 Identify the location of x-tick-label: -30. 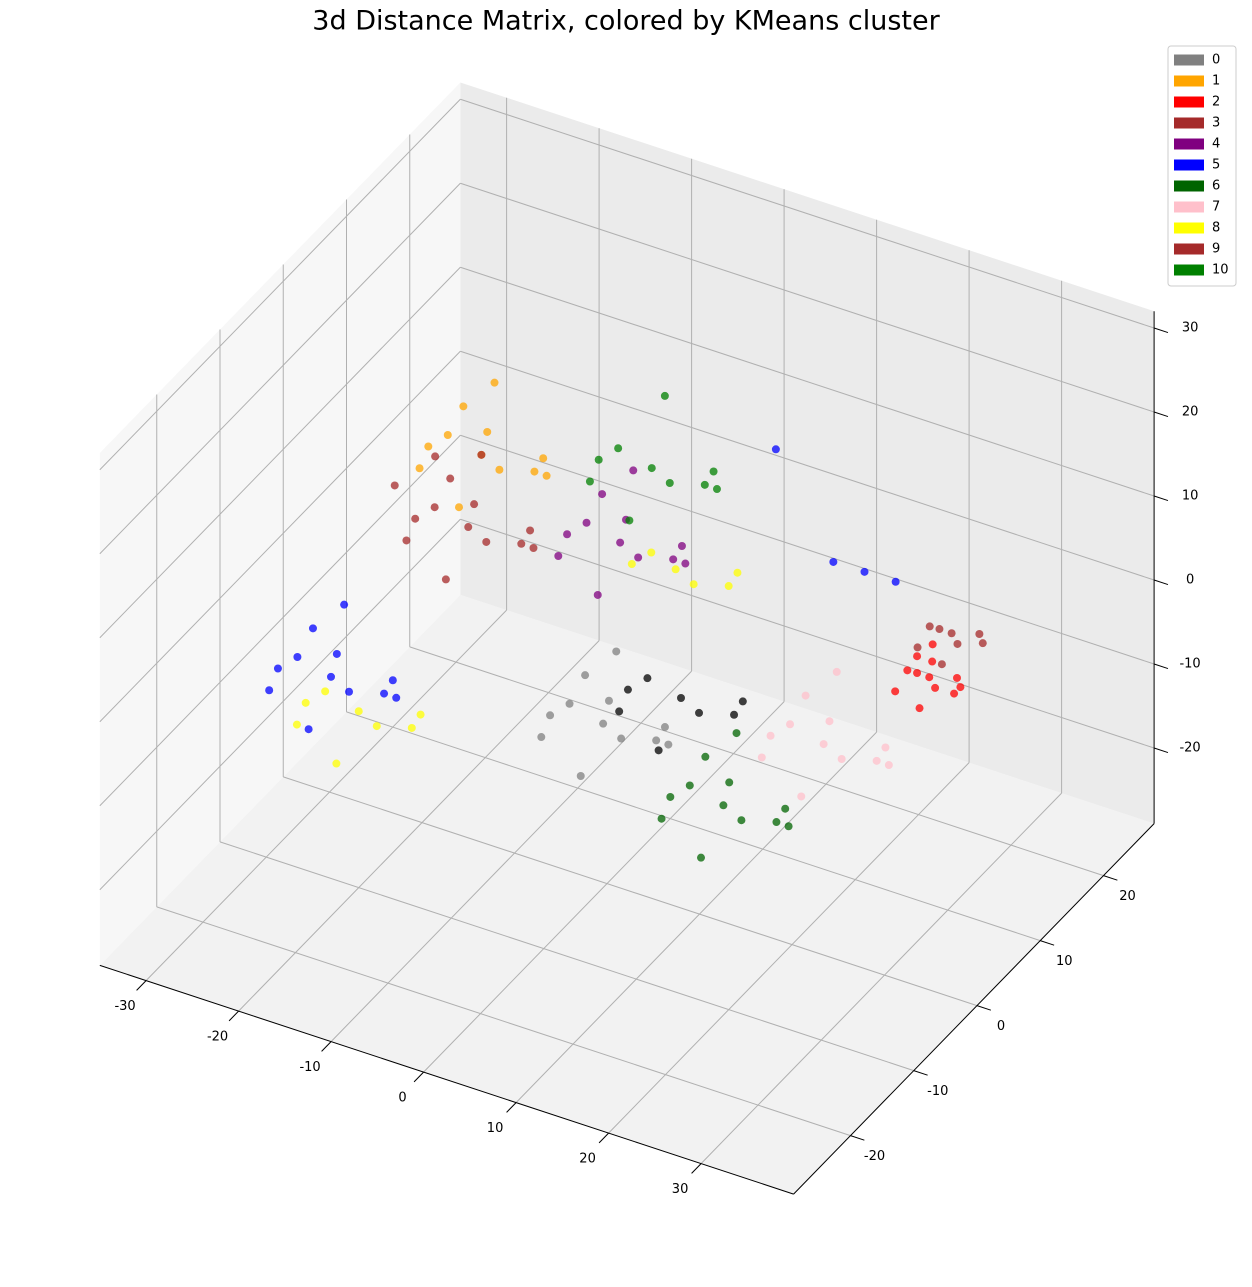
(124, 1006).